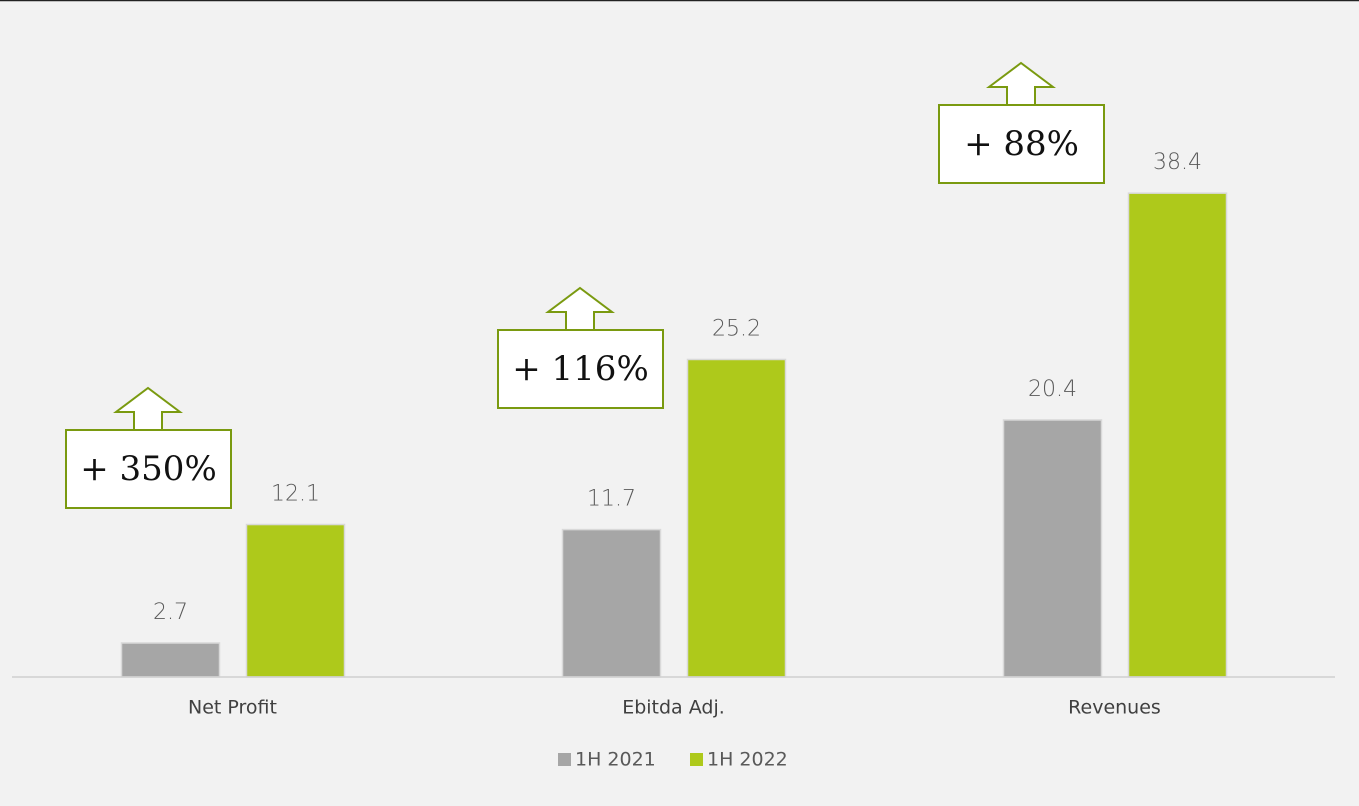 Image resolution: width=1359 pixels, height=806 pixels. What do you see at coordinates (673, 708) in the screenshot?
I see `x-tick-label: Ebitda Adj.` at bounding box center [673, 708].